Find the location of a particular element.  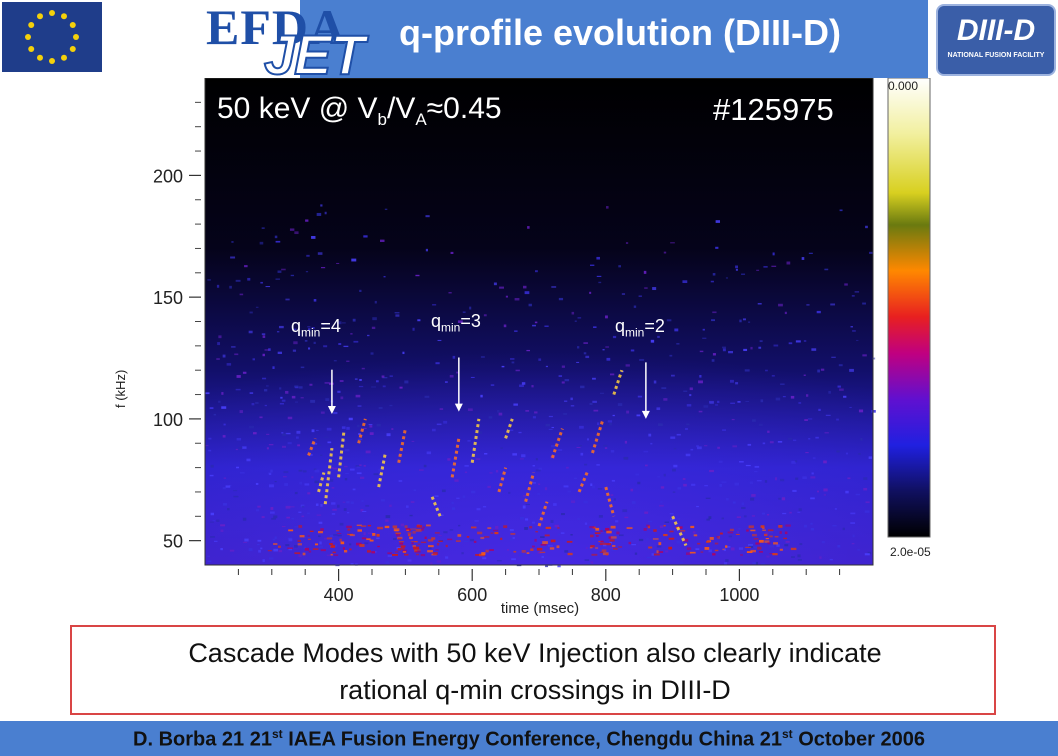

x-tick-label: 1000 is located at coordinates (739, 595).